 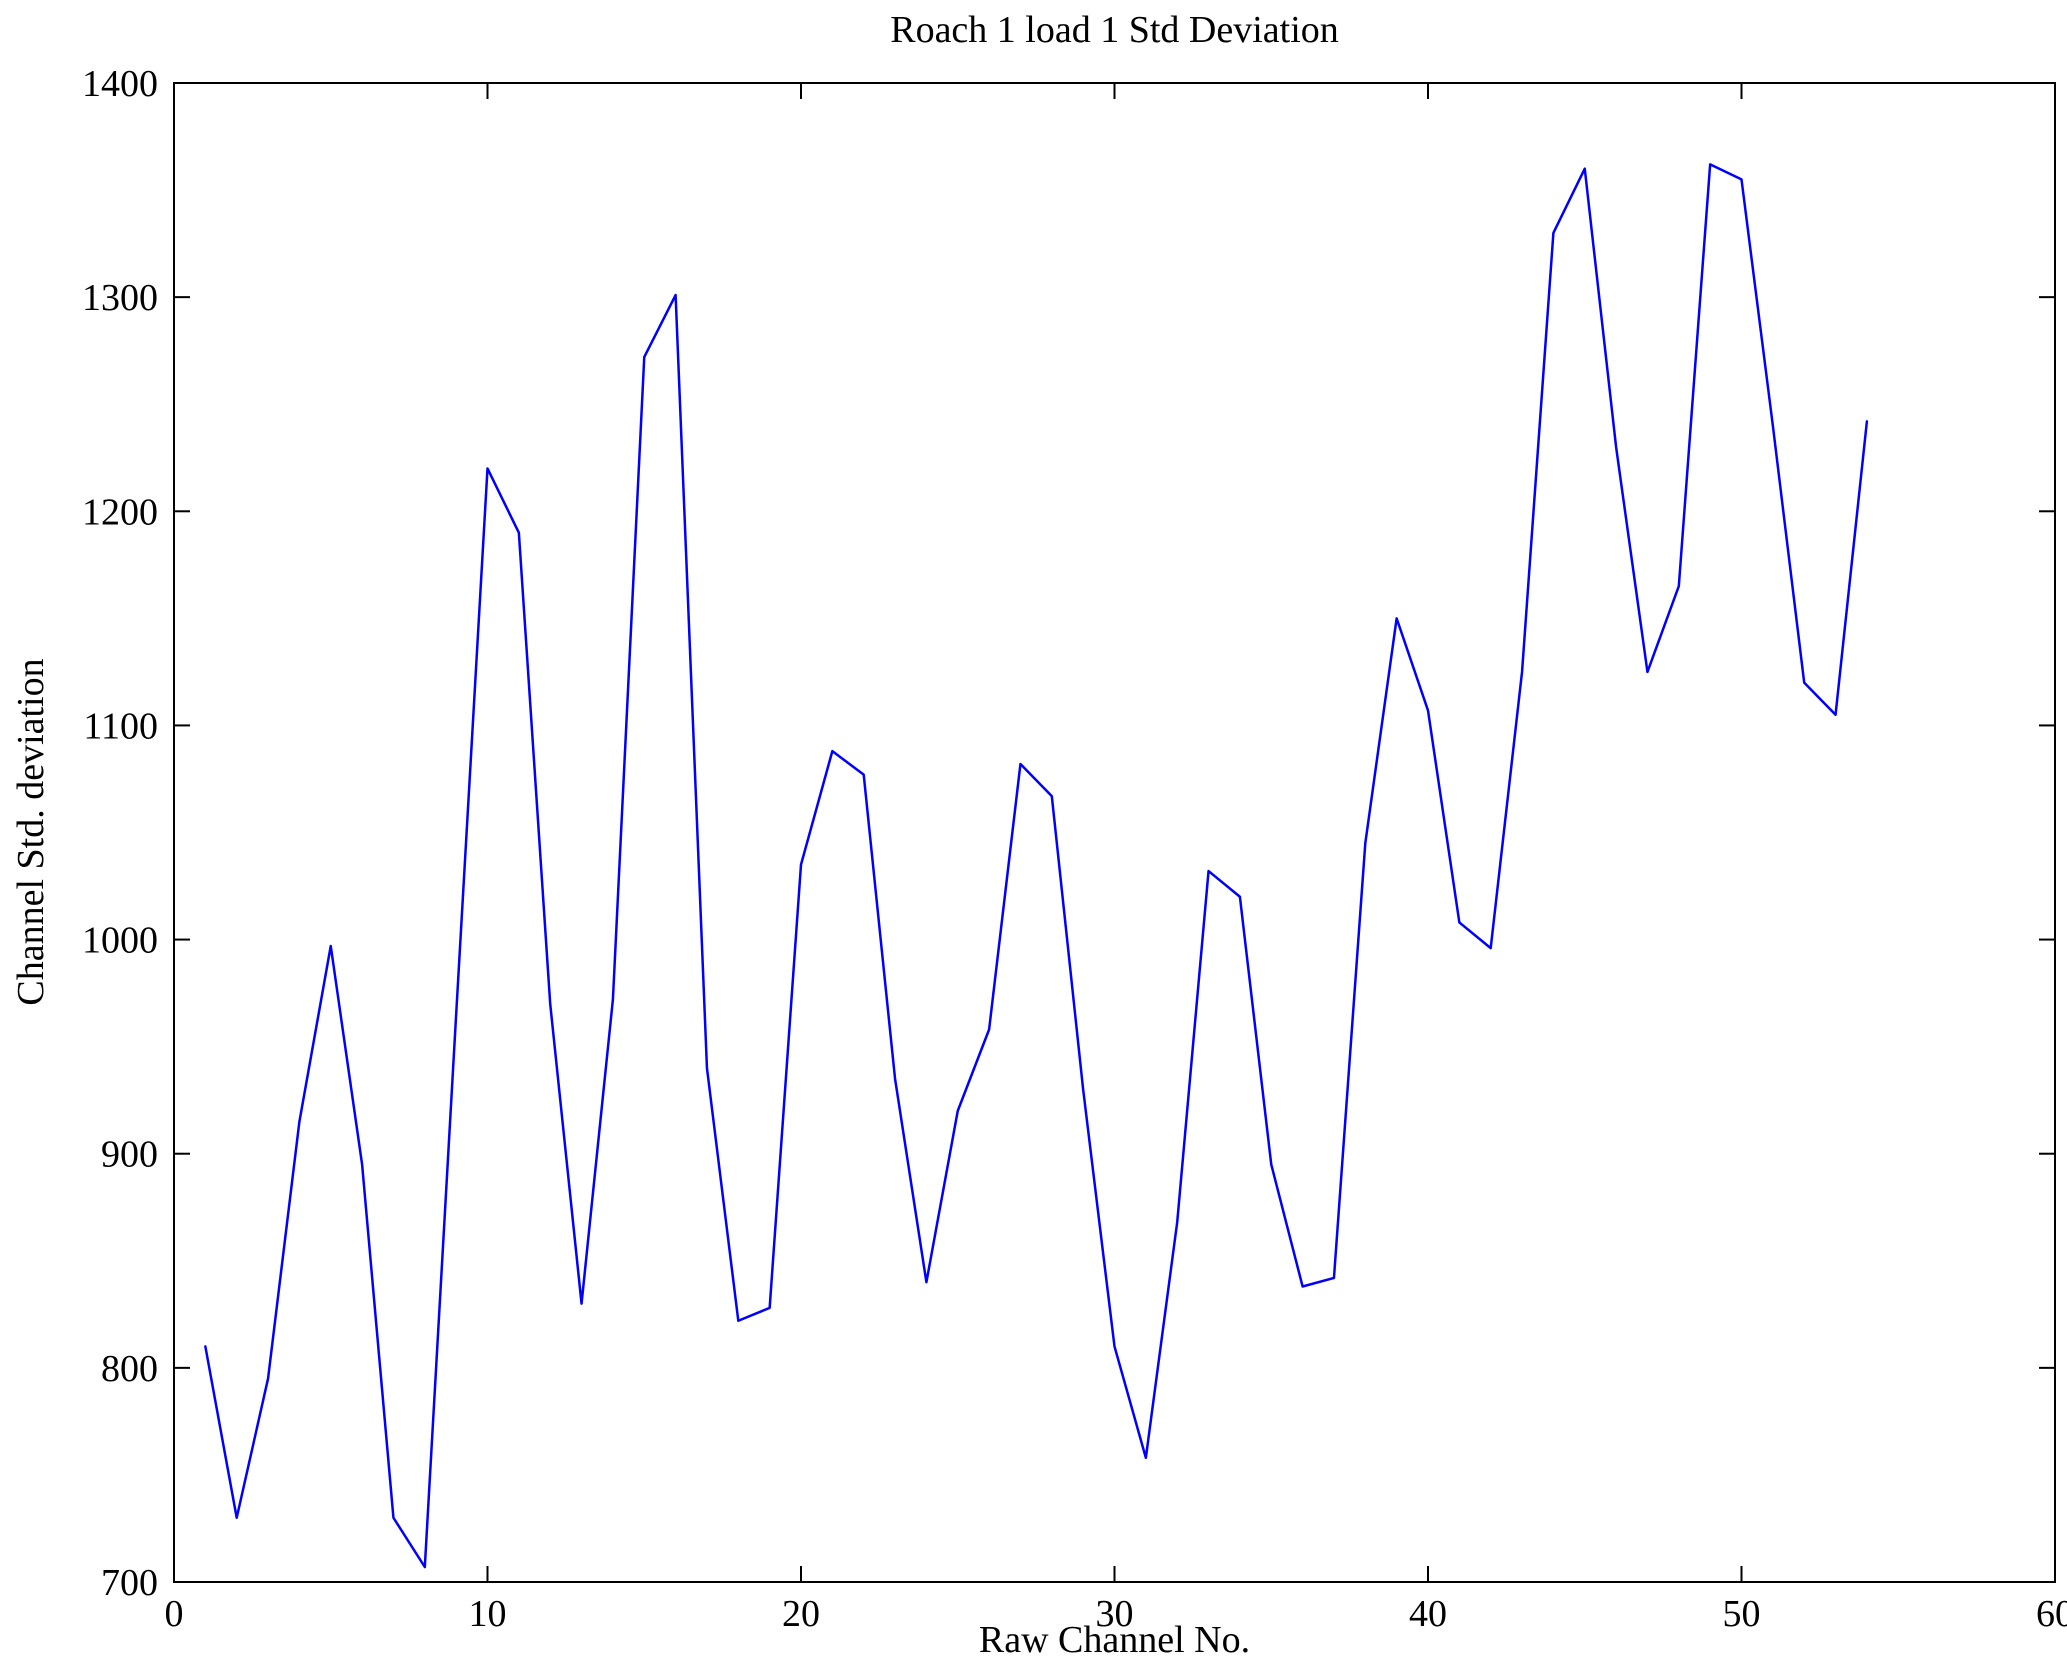 I want to click on x-tick-label: 20, so click(x=801, y=1614).